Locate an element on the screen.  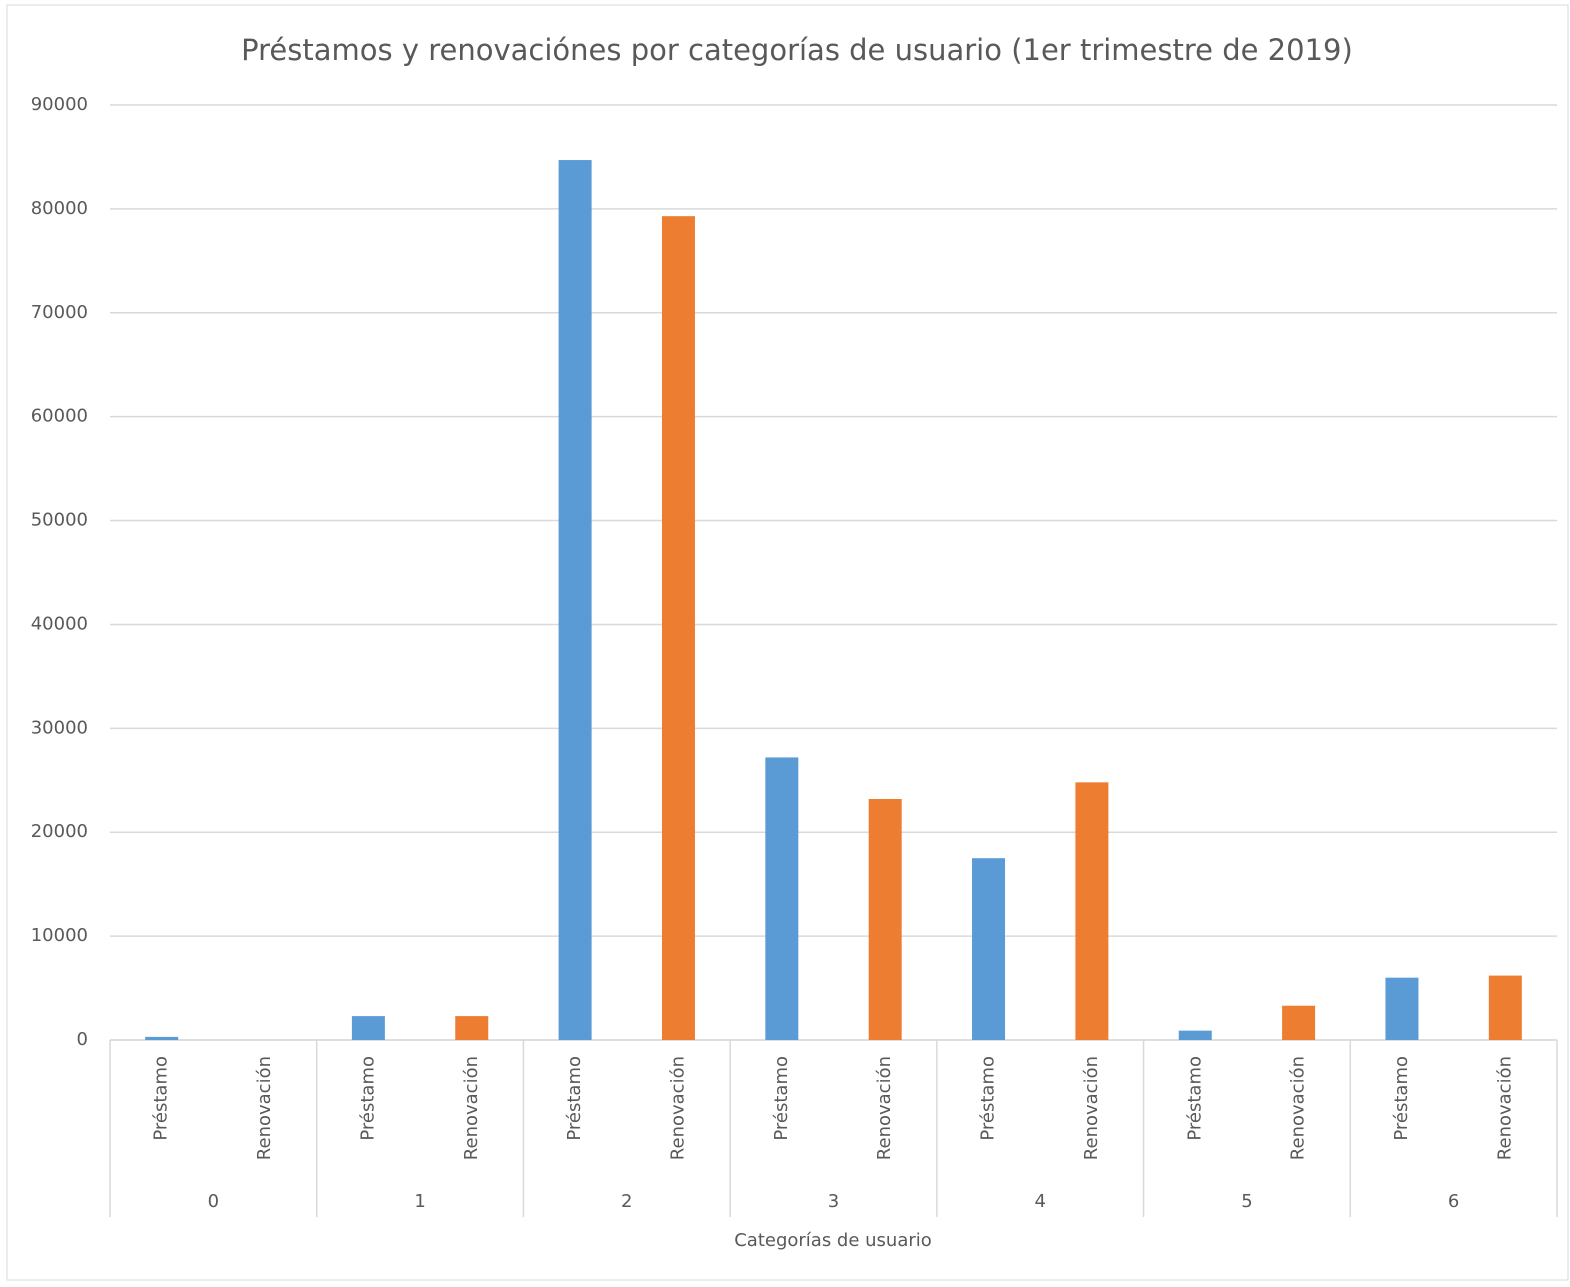
y-tick-label: 80000 is located at coordinates (59, 208).